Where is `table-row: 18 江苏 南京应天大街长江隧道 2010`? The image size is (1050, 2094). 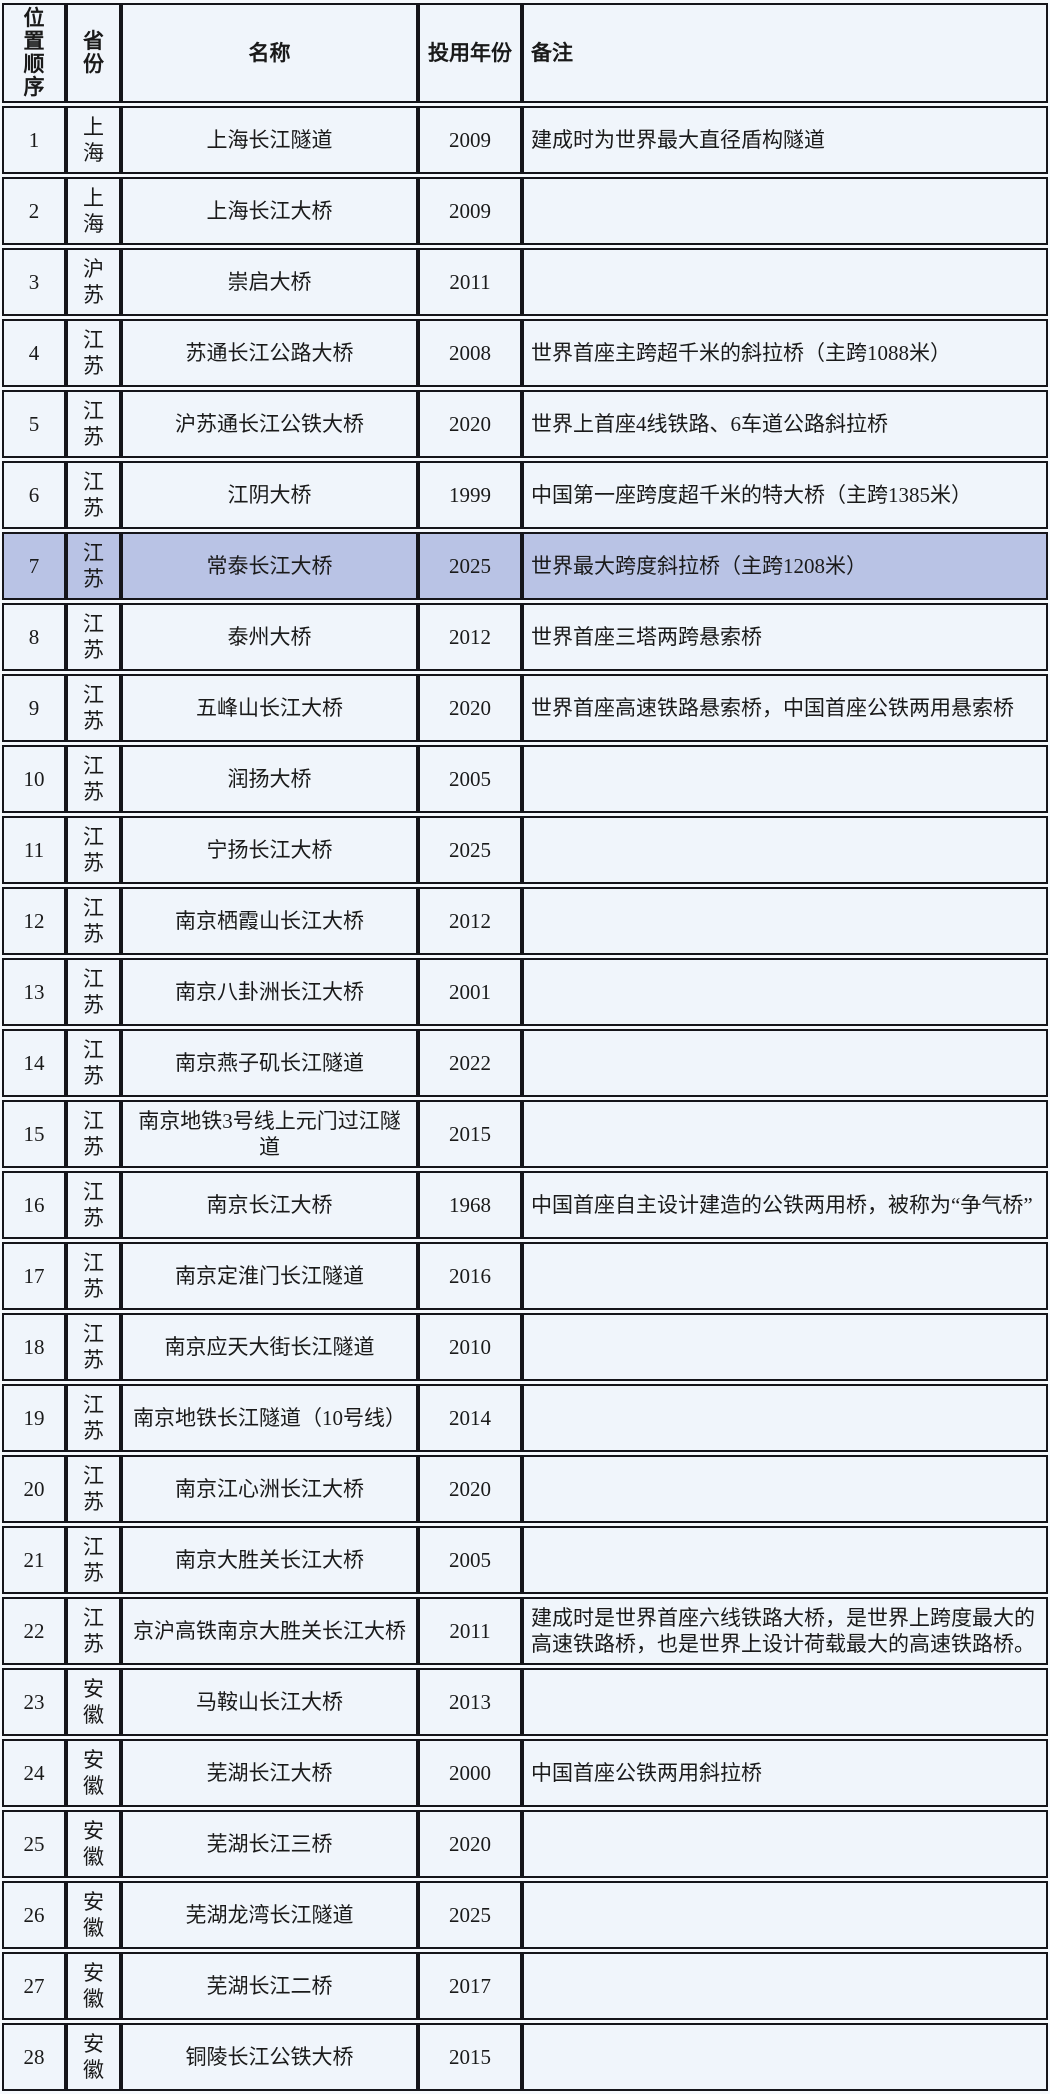 table-row: 18 江苏 南京应天大街长江隧道 2010 is located at coordinates (525, 1347).